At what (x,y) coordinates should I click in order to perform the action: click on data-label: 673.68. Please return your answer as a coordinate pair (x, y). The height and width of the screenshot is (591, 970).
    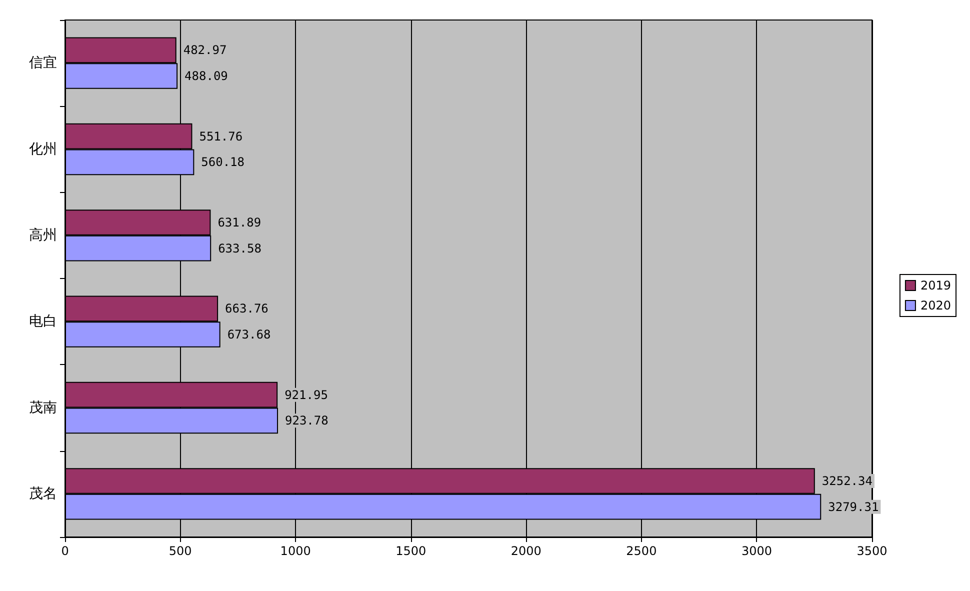
    Looking at the image, I should click on (249, 335).